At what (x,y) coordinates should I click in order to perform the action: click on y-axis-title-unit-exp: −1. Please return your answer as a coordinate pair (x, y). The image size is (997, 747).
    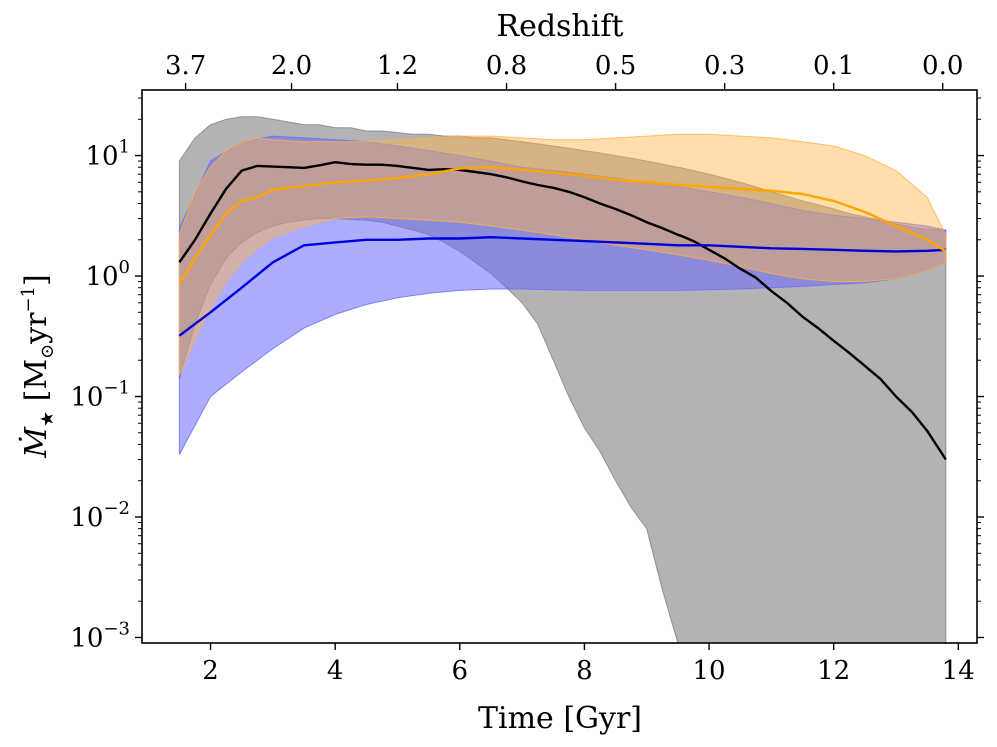
    Looking at the image, I should click on (28, 299).